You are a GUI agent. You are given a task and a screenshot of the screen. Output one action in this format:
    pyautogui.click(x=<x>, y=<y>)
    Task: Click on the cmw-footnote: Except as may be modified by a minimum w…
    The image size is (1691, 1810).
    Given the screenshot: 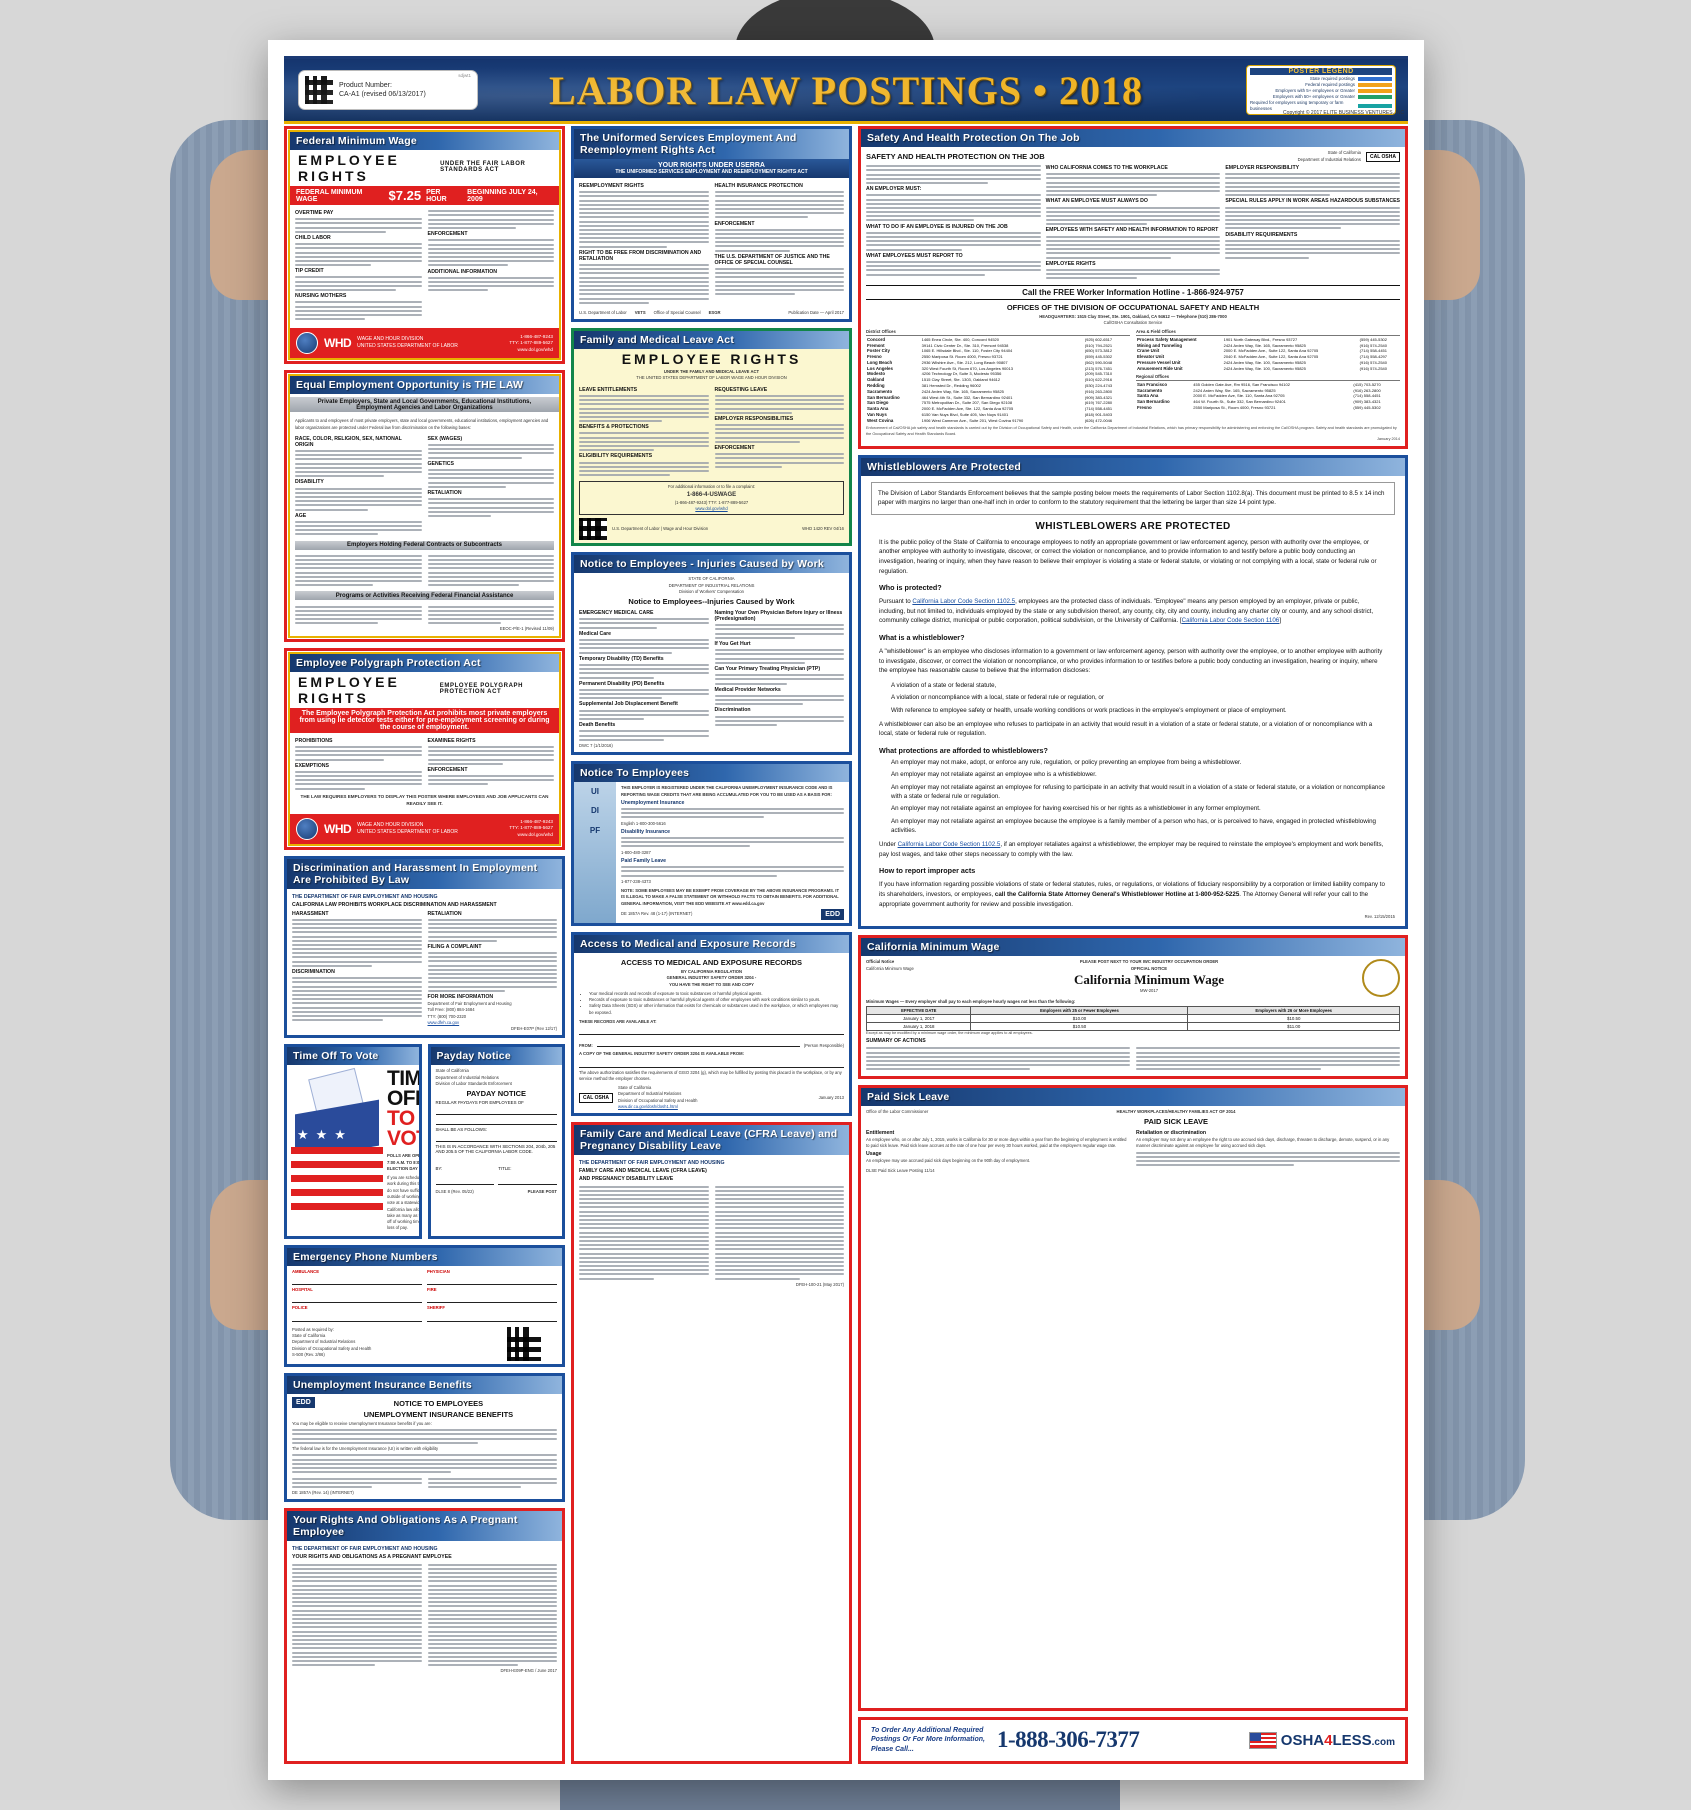 What is the action you would take?
    pyautogui.click(x=949, y=1032)
    